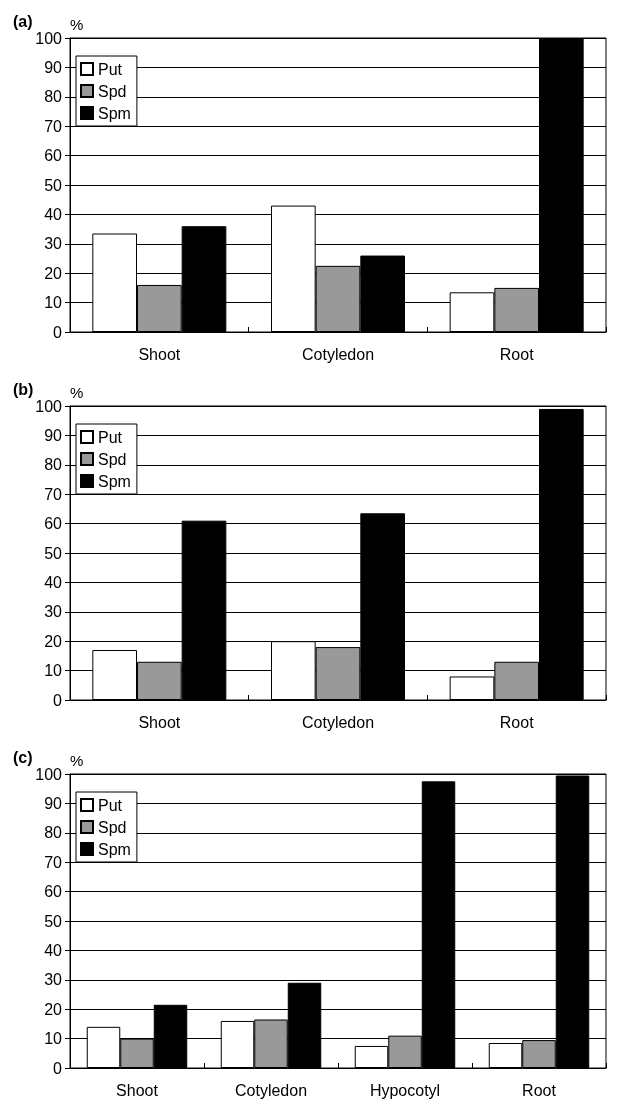  Describe the element at coordinates (405, 1090) in the screenshot. I see `x-tick-label: Hypocotyl` at that location.